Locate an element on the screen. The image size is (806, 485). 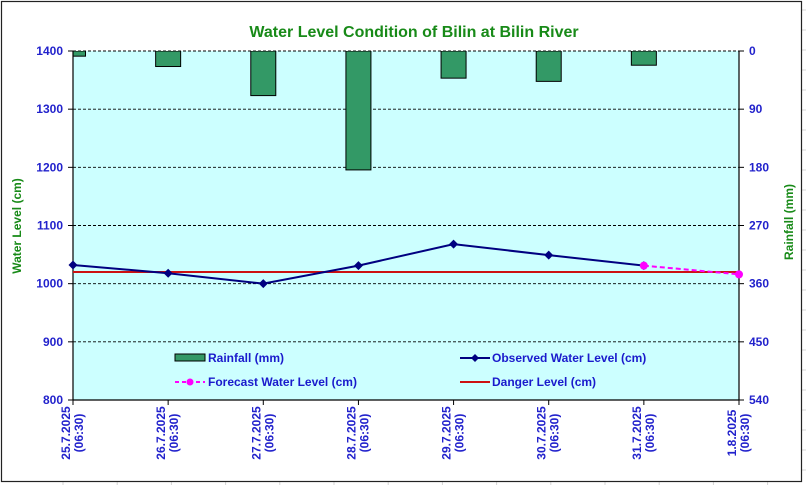
legend-observed-label: Observed Water Level (cm) is located at coordinates (569, 358).